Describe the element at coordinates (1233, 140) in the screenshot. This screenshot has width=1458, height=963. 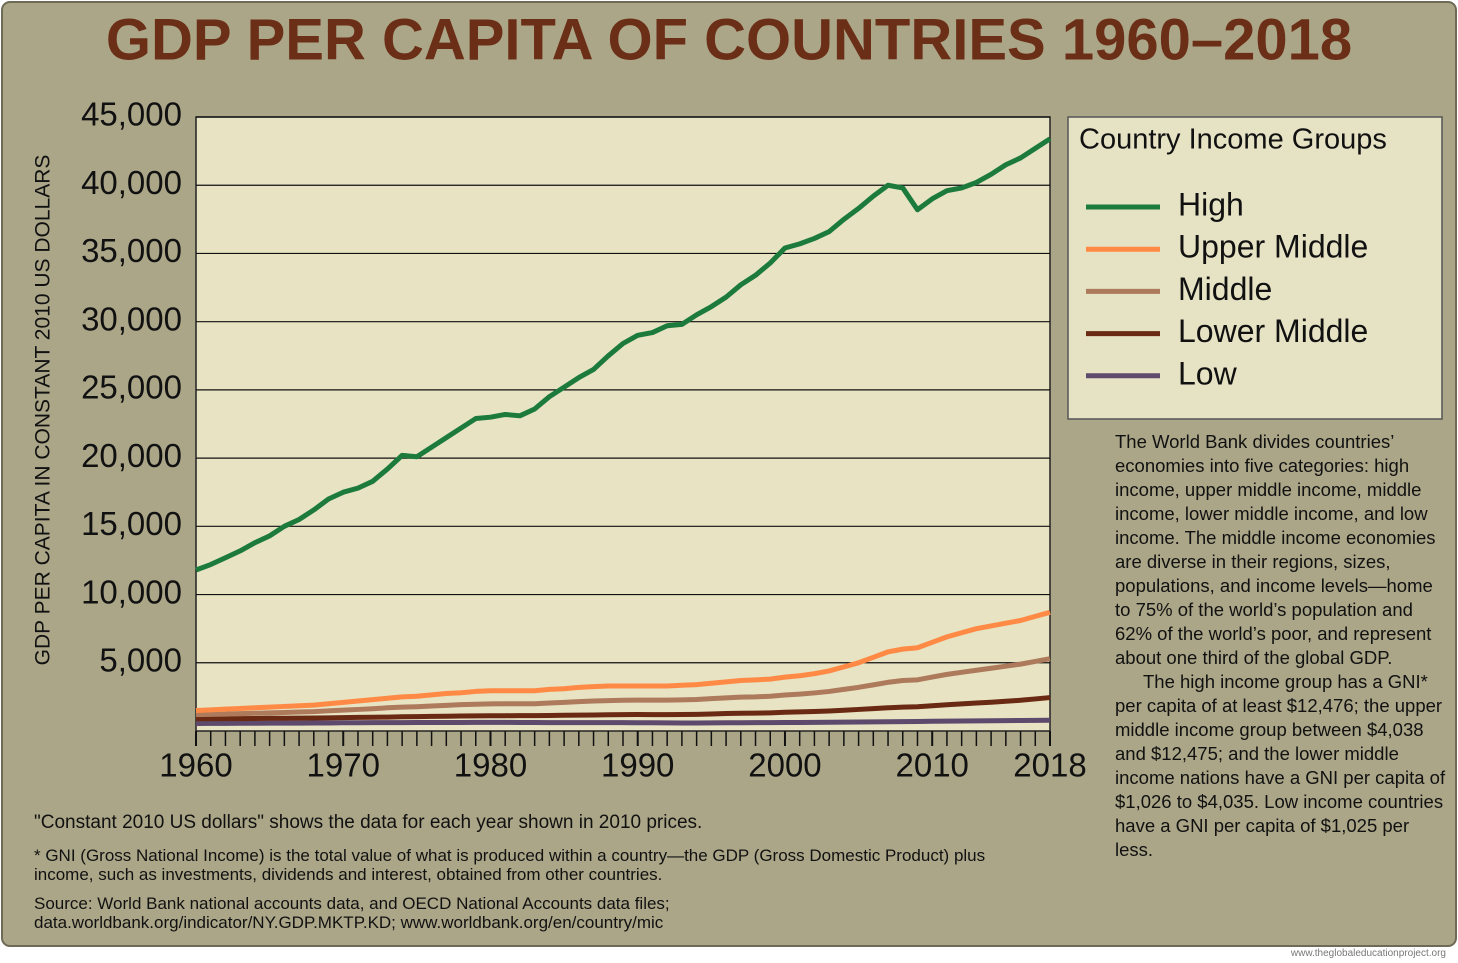
I see `legend-title: Country Income Groups` at that location.